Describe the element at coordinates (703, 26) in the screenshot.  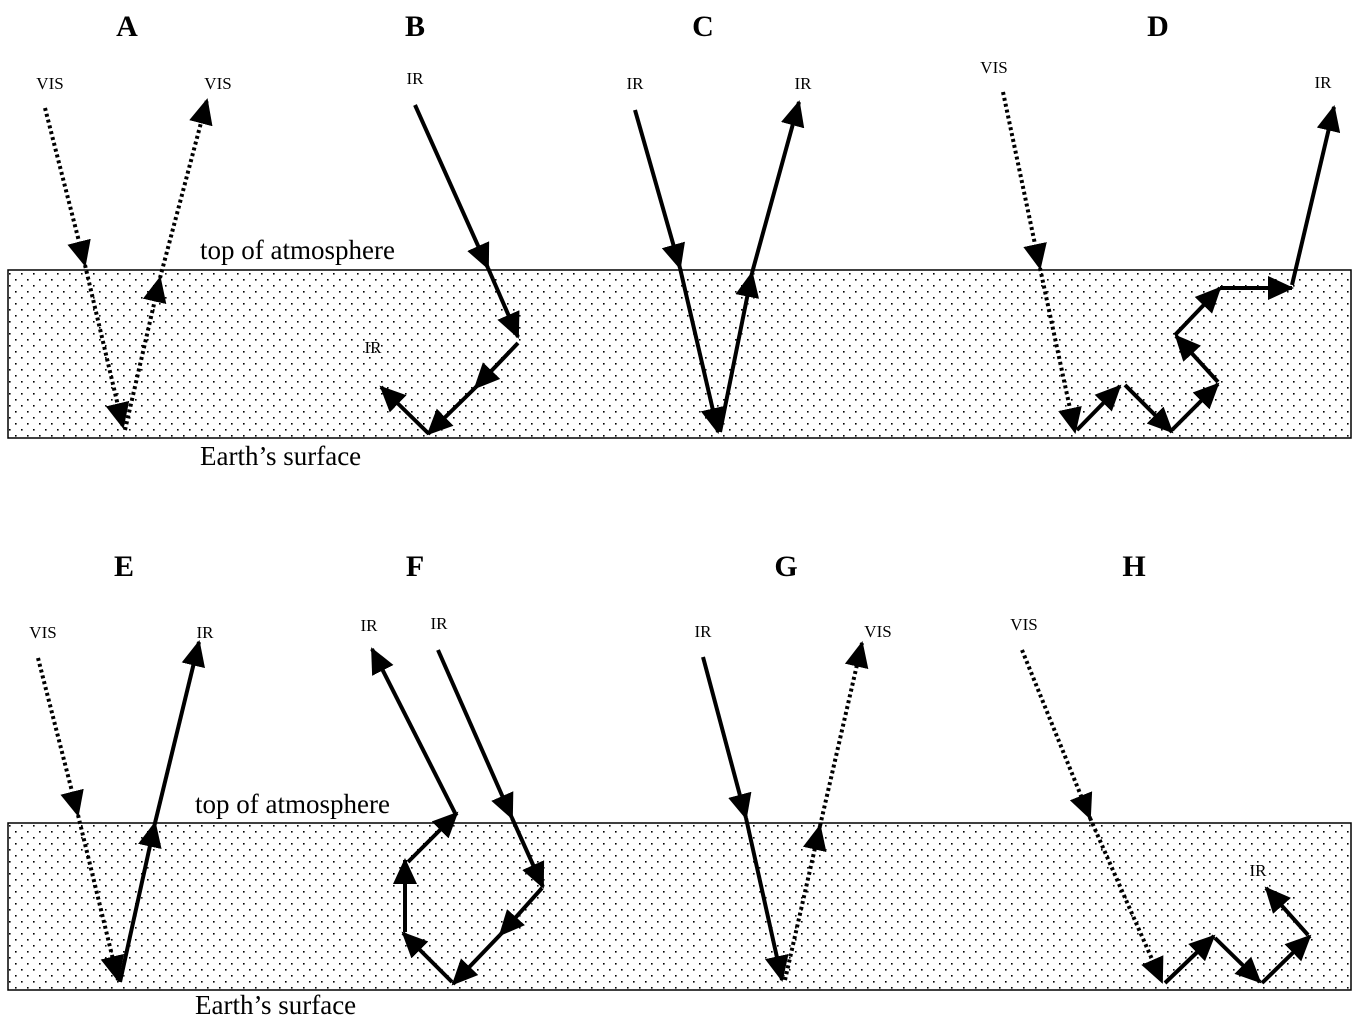
I see `panel-label: C` at that location.